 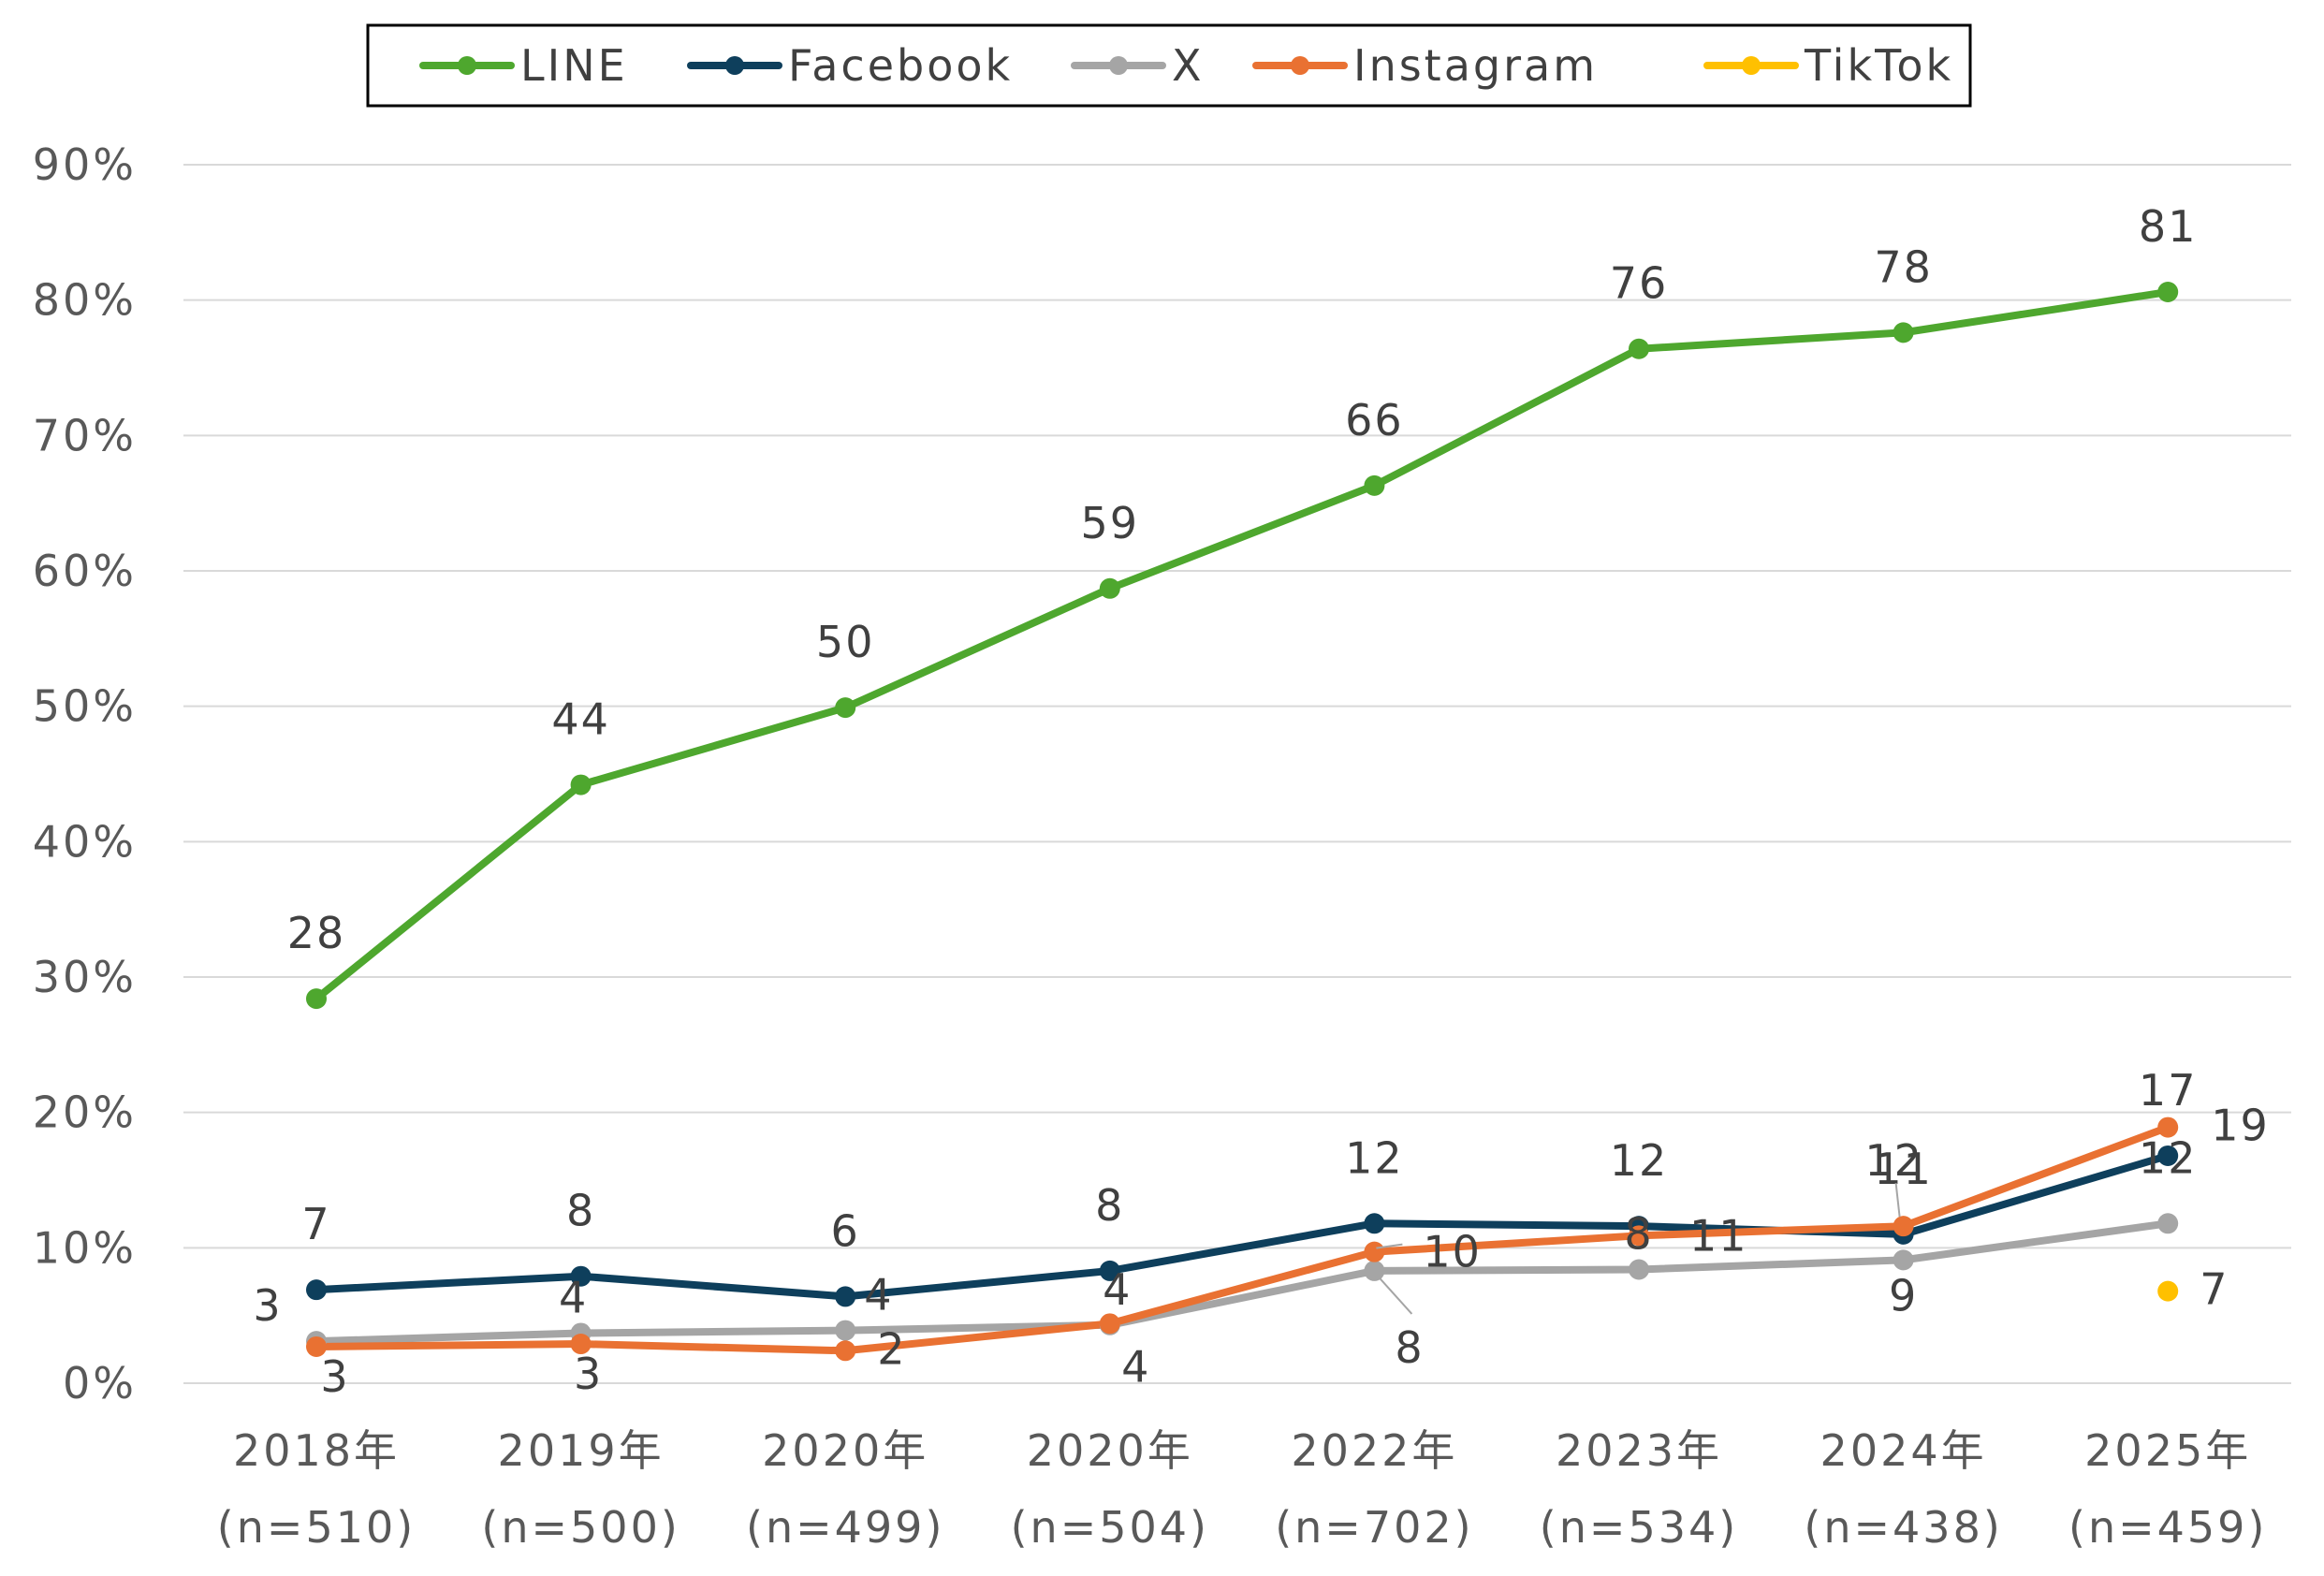 I want to click on x-tick-label-year: 2023年, so click(x=1639, y=1450).